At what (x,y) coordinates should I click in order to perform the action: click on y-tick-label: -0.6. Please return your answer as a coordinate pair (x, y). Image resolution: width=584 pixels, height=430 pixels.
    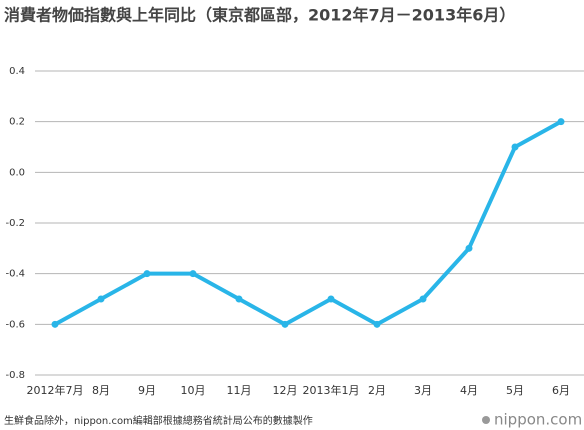
    Looking at the image, I should click on (15, 324).